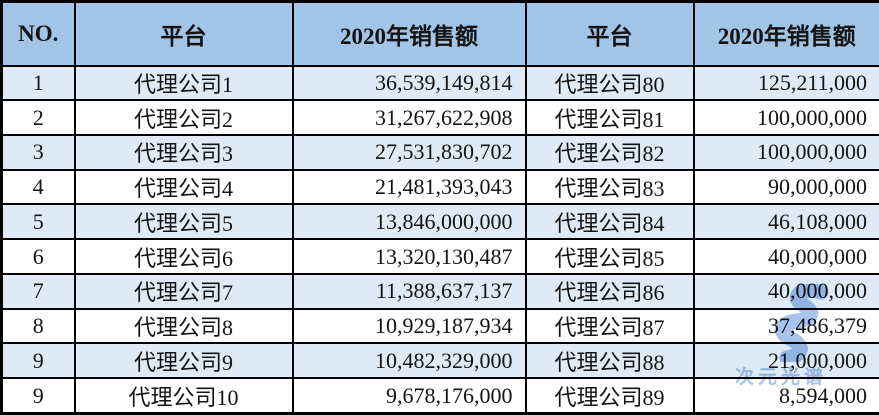 The image size is (879, 415). I want to click on cell-row-number: 8, so click(38, 326).